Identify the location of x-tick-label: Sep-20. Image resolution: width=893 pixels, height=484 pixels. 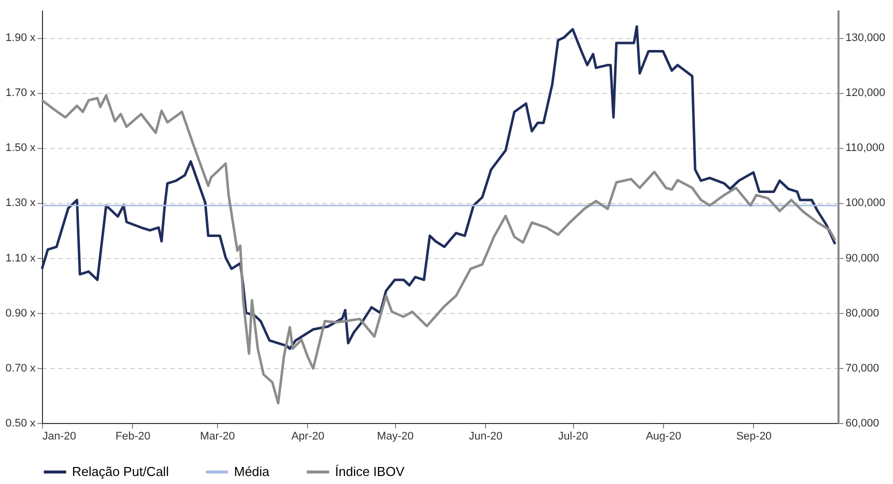
(754, 436).